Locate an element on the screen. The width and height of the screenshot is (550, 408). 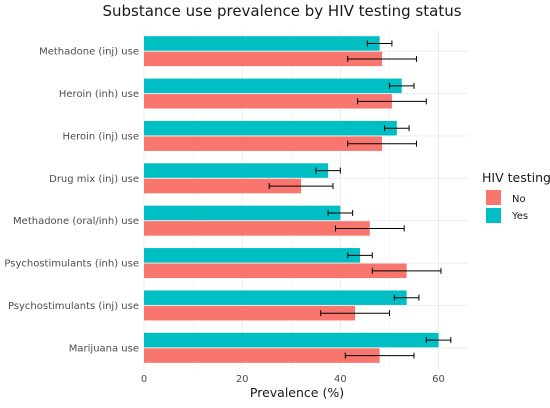
y-tick-label: Methadone (oral/inh) use is located at coordinates (76, 221).